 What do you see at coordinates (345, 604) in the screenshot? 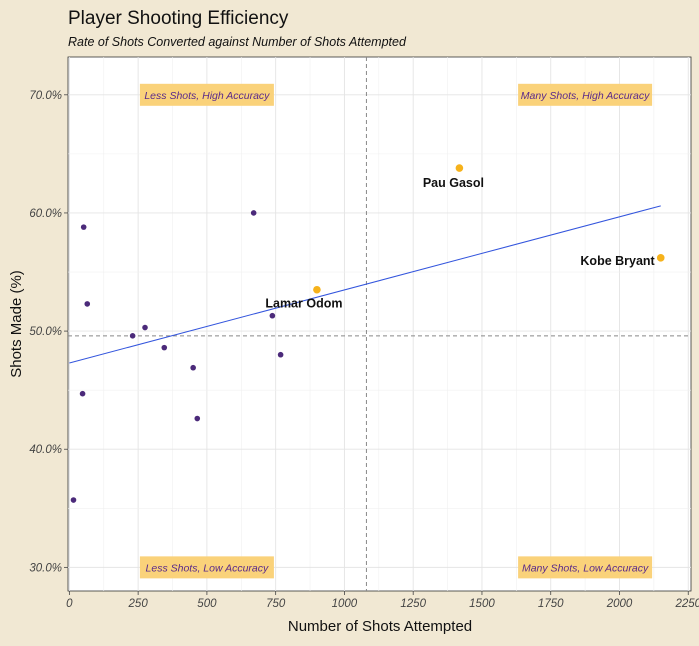
I see `x-tick-label: 1000` at bounding box center [345, 604].